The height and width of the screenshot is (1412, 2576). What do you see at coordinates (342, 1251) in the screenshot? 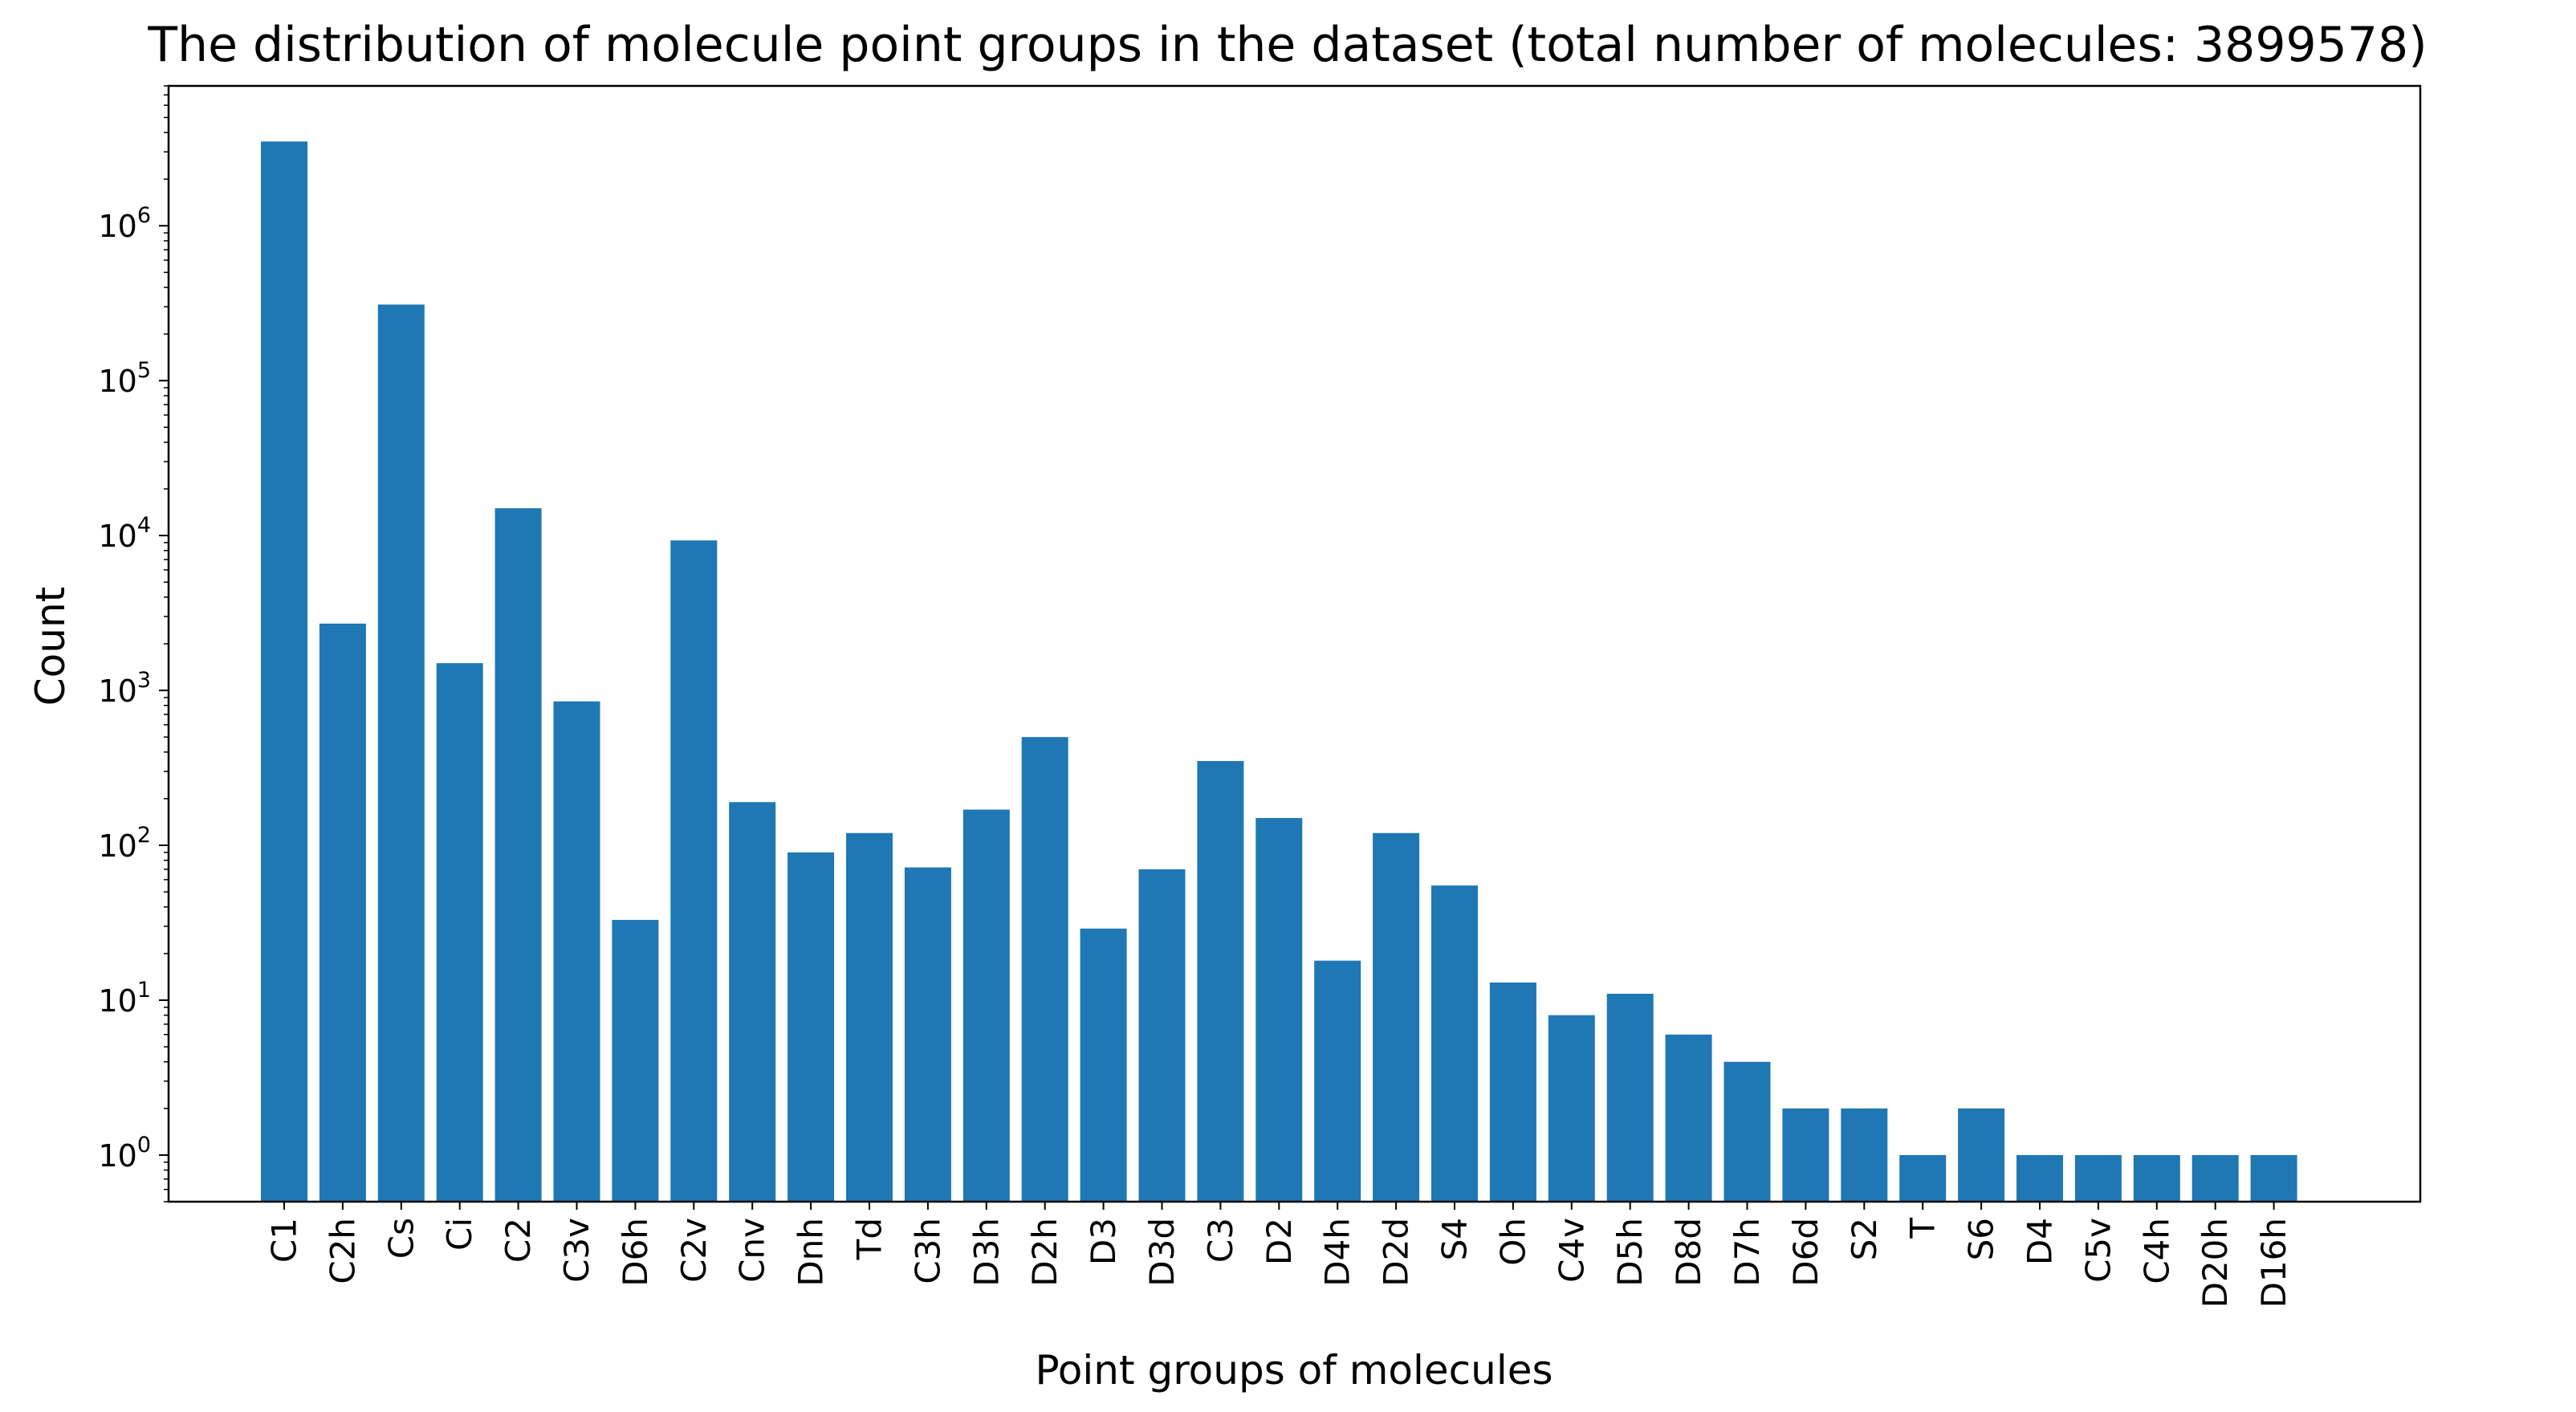
I see `x-tick-label-C2h: C2h` at bounding box center [342, 1251].